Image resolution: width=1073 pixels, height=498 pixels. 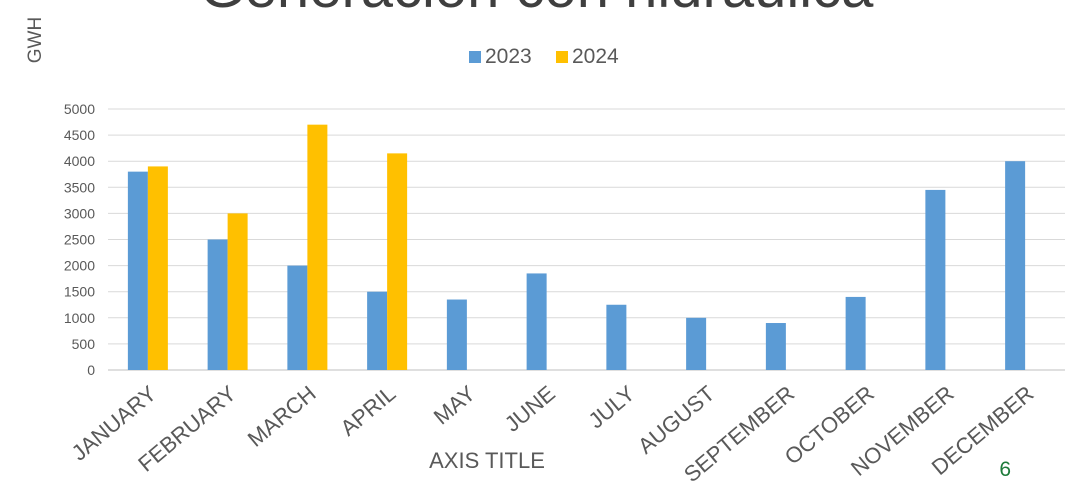 I want to click on bar-2023-september, so click(x=775, y=346).